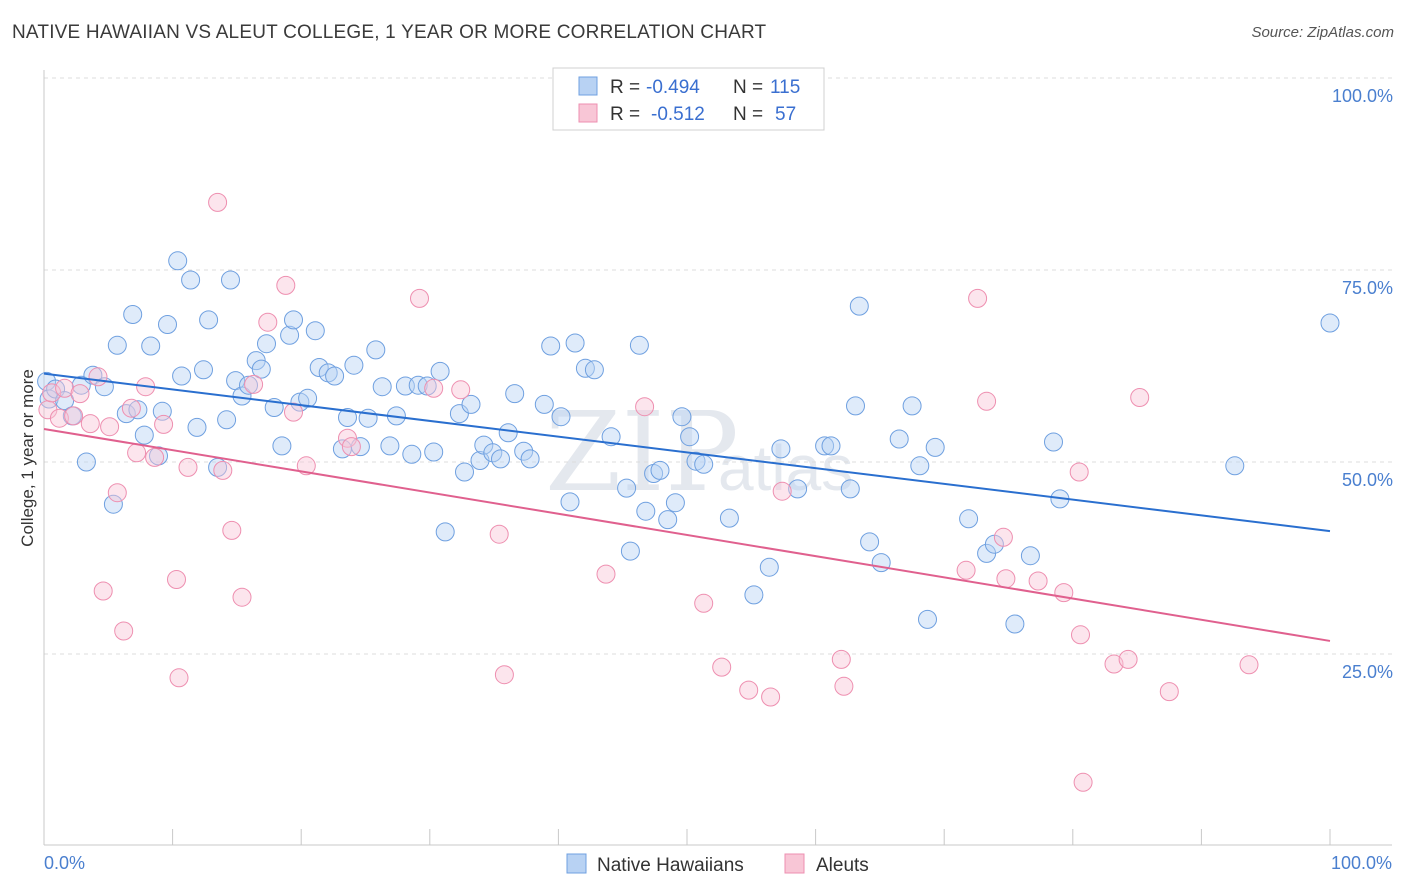 This screenshot has width=1406, height=892. I want to click on y-tick-label-75: 75.0%, so click(1367, 288).